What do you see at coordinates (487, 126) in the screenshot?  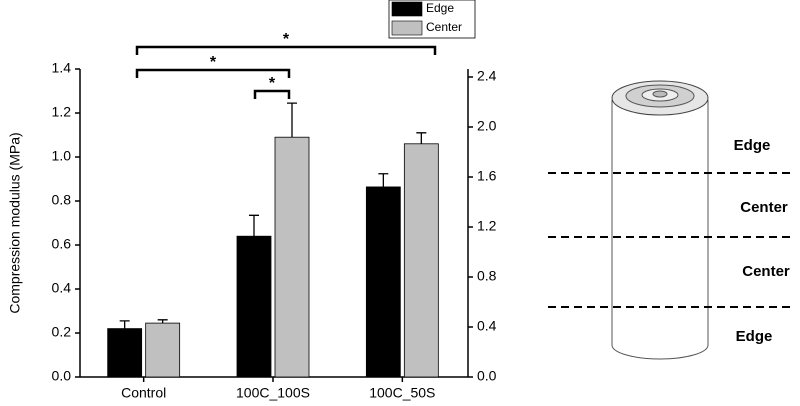 I see `y2-tick-label: 2.0` at bounding box center [487, 126].